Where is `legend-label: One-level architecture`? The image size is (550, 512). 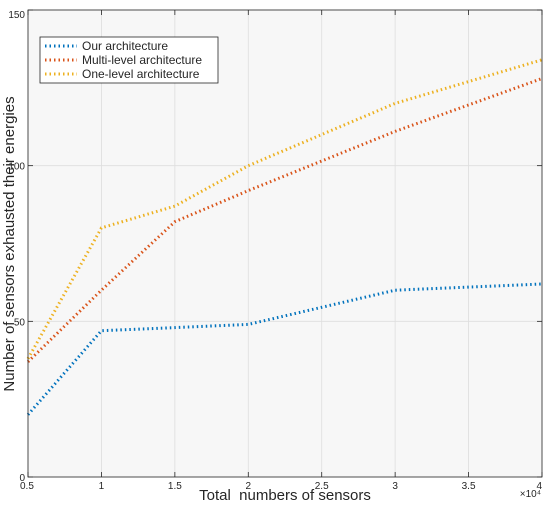 legend-label: One-level architecture is located at coordinates (141, 74).